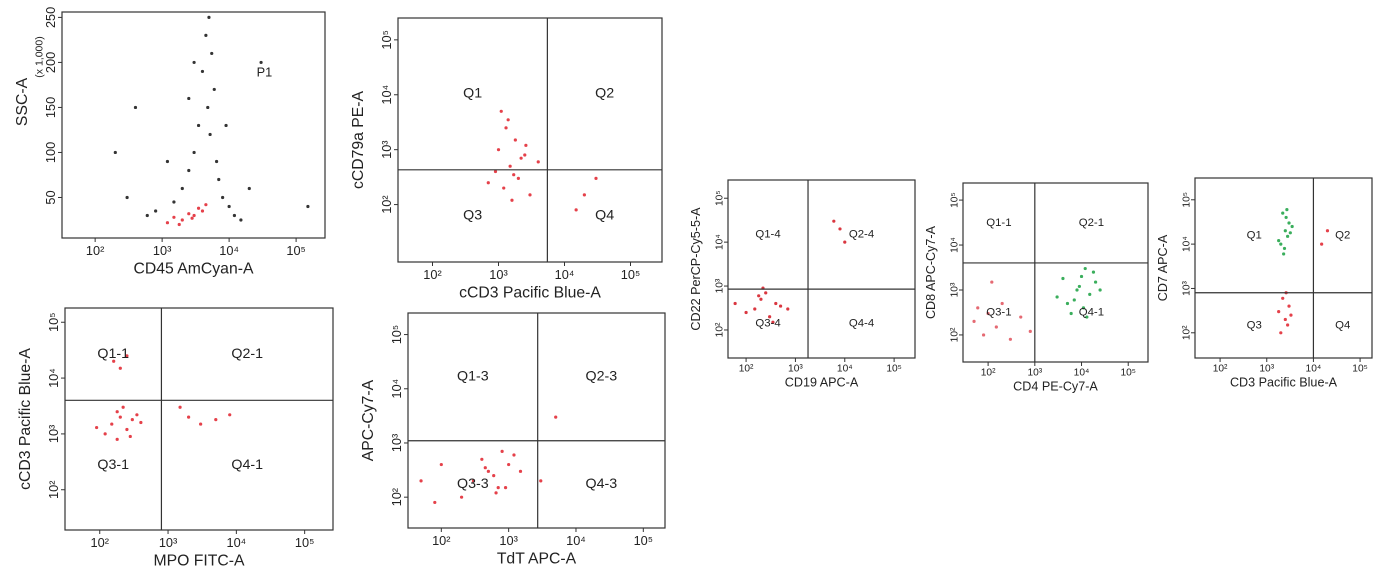 This screenshot has width=1391, height=583. I want to click on x-axis-label: cCD3 Pacific Blue-A, so click(530, 293).